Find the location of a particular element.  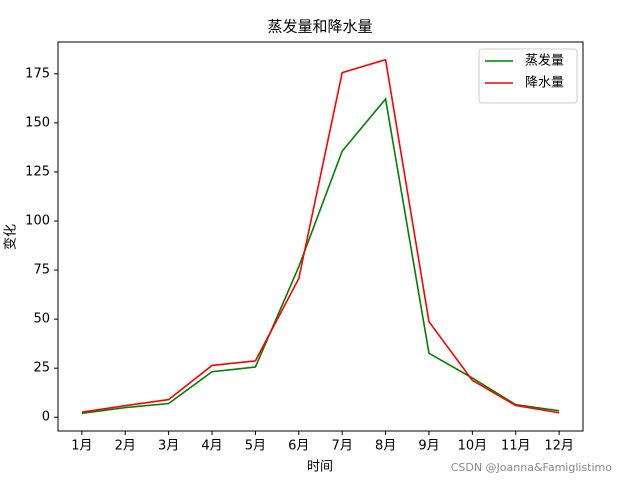

legend-label: 蒸发量 is located at coordinates (544, 61).